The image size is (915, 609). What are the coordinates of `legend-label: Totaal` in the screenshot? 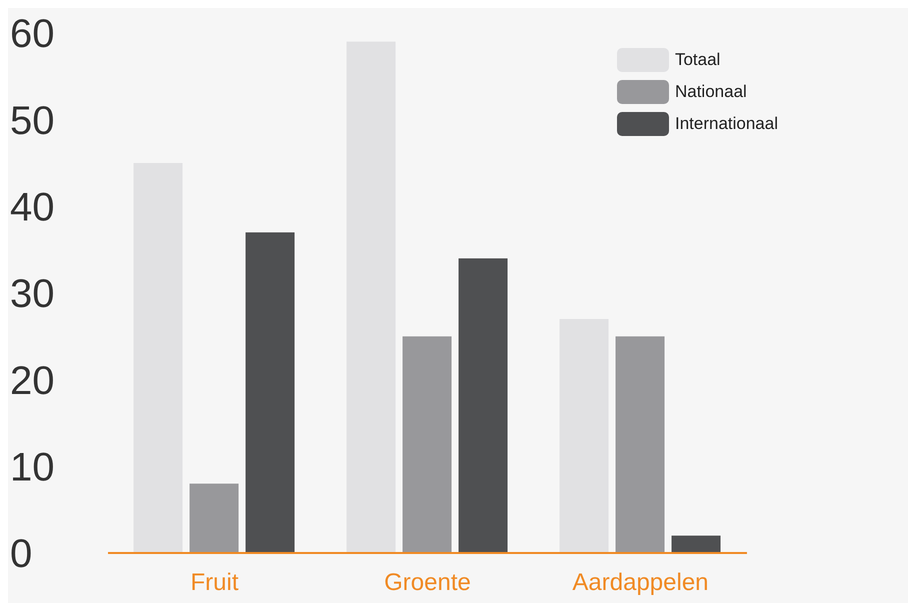 It's located at (698, 60).